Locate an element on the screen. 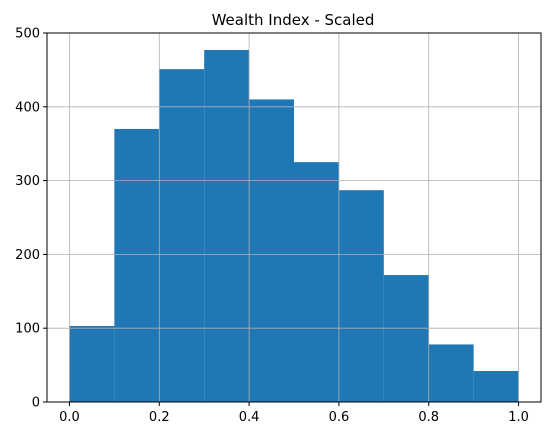 This screenshot has height=435, width=552. y-axis: 0 100 200 300 400 500 is located at coordinates (31, 219).